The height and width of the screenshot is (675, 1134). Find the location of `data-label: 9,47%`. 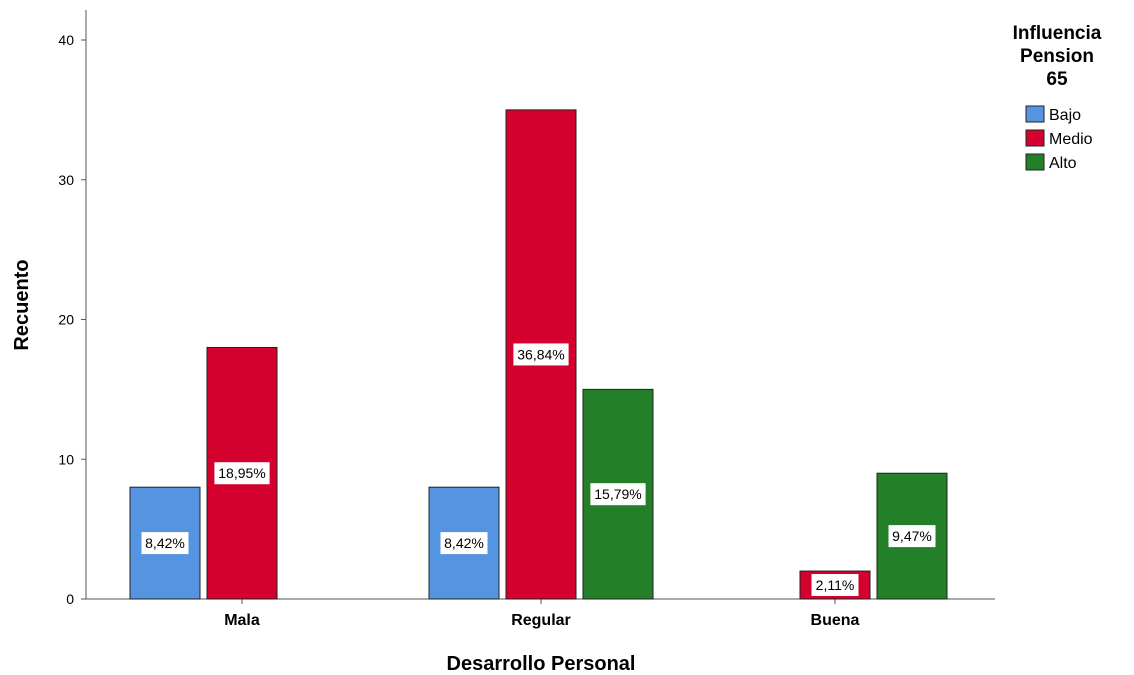

data-label: 9,47% is located at coordinates (912, 536).